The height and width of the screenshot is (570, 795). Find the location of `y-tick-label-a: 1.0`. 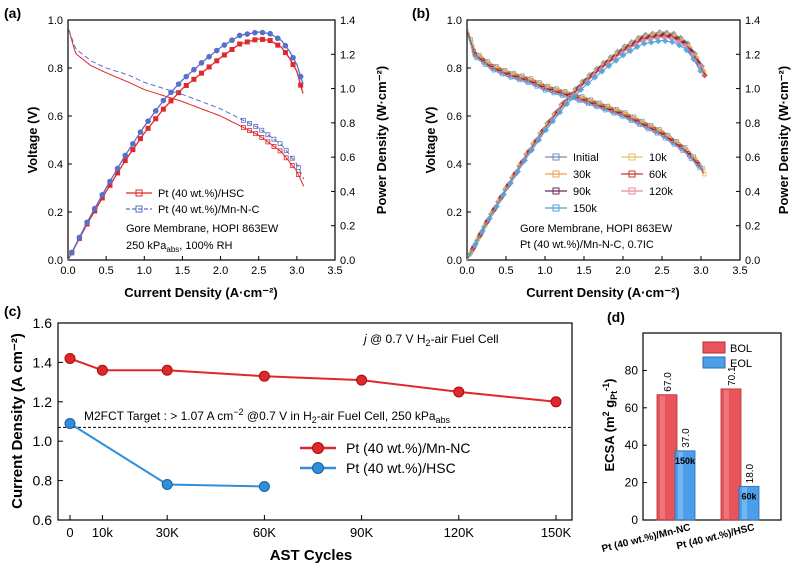

y-tick-label-a: 1.0 is located at coordinates (55, 21).